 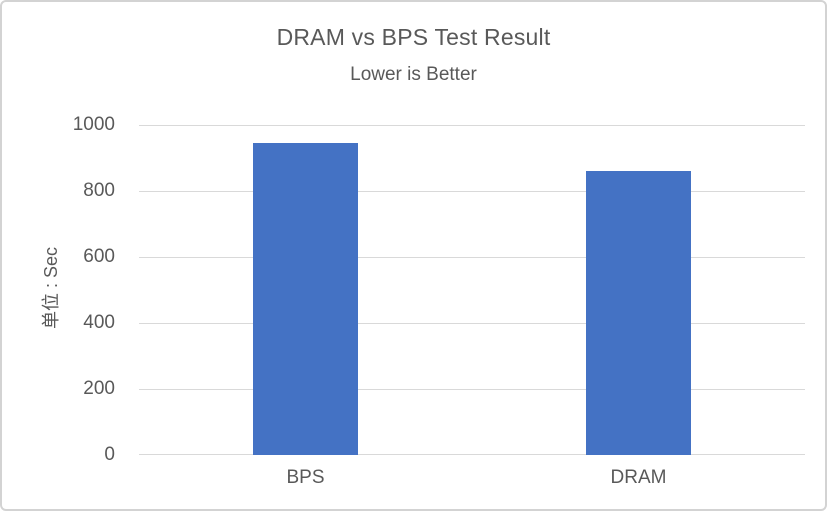 I want to click on bar-dram, so click(x=638, y=312).